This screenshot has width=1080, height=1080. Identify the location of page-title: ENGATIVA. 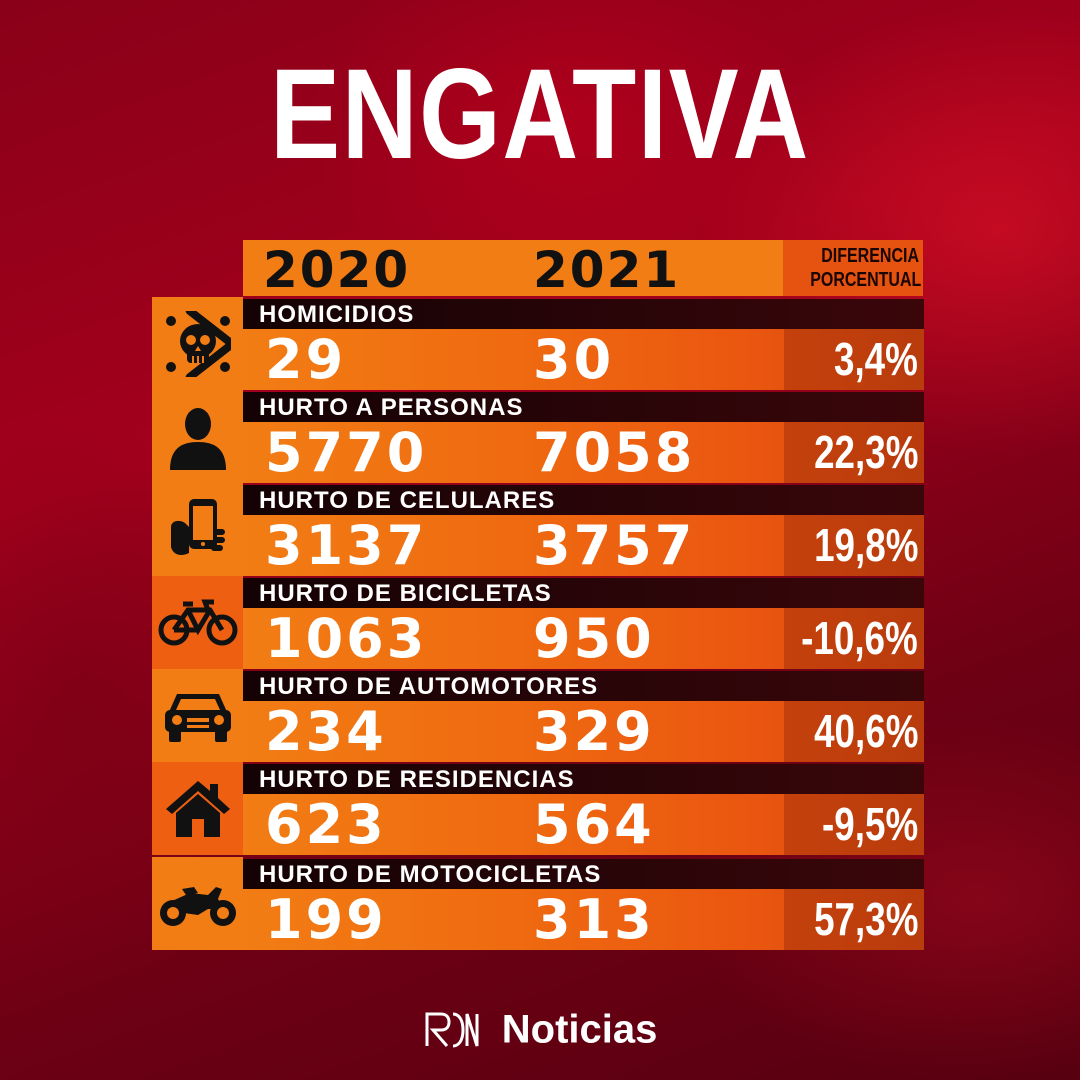
(540, 114).